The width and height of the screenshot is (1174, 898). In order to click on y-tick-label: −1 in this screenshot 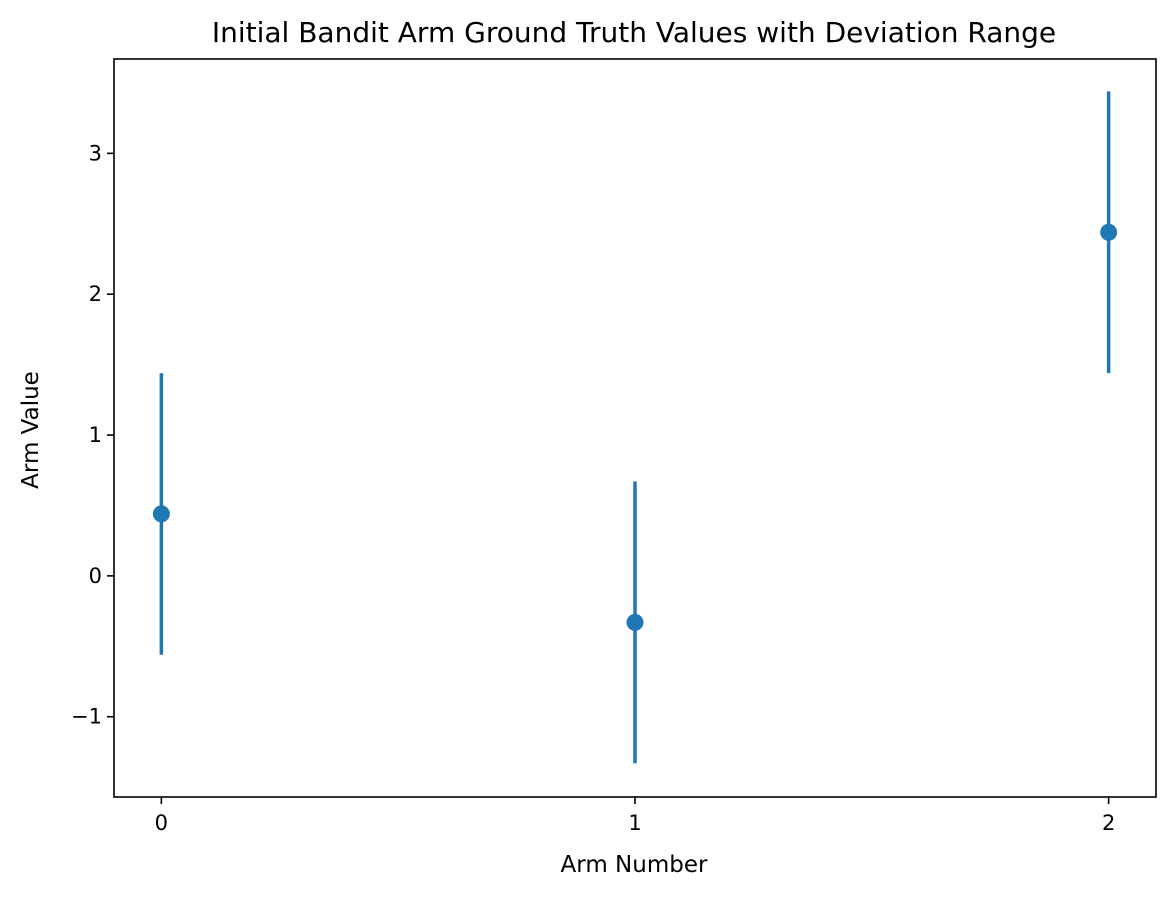, I will do `click(86, 717)`.